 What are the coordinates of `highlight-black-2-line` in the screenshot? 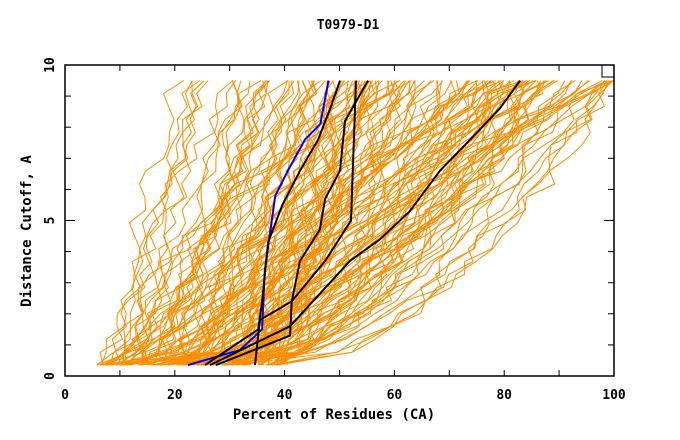 It's located at (311, 223).